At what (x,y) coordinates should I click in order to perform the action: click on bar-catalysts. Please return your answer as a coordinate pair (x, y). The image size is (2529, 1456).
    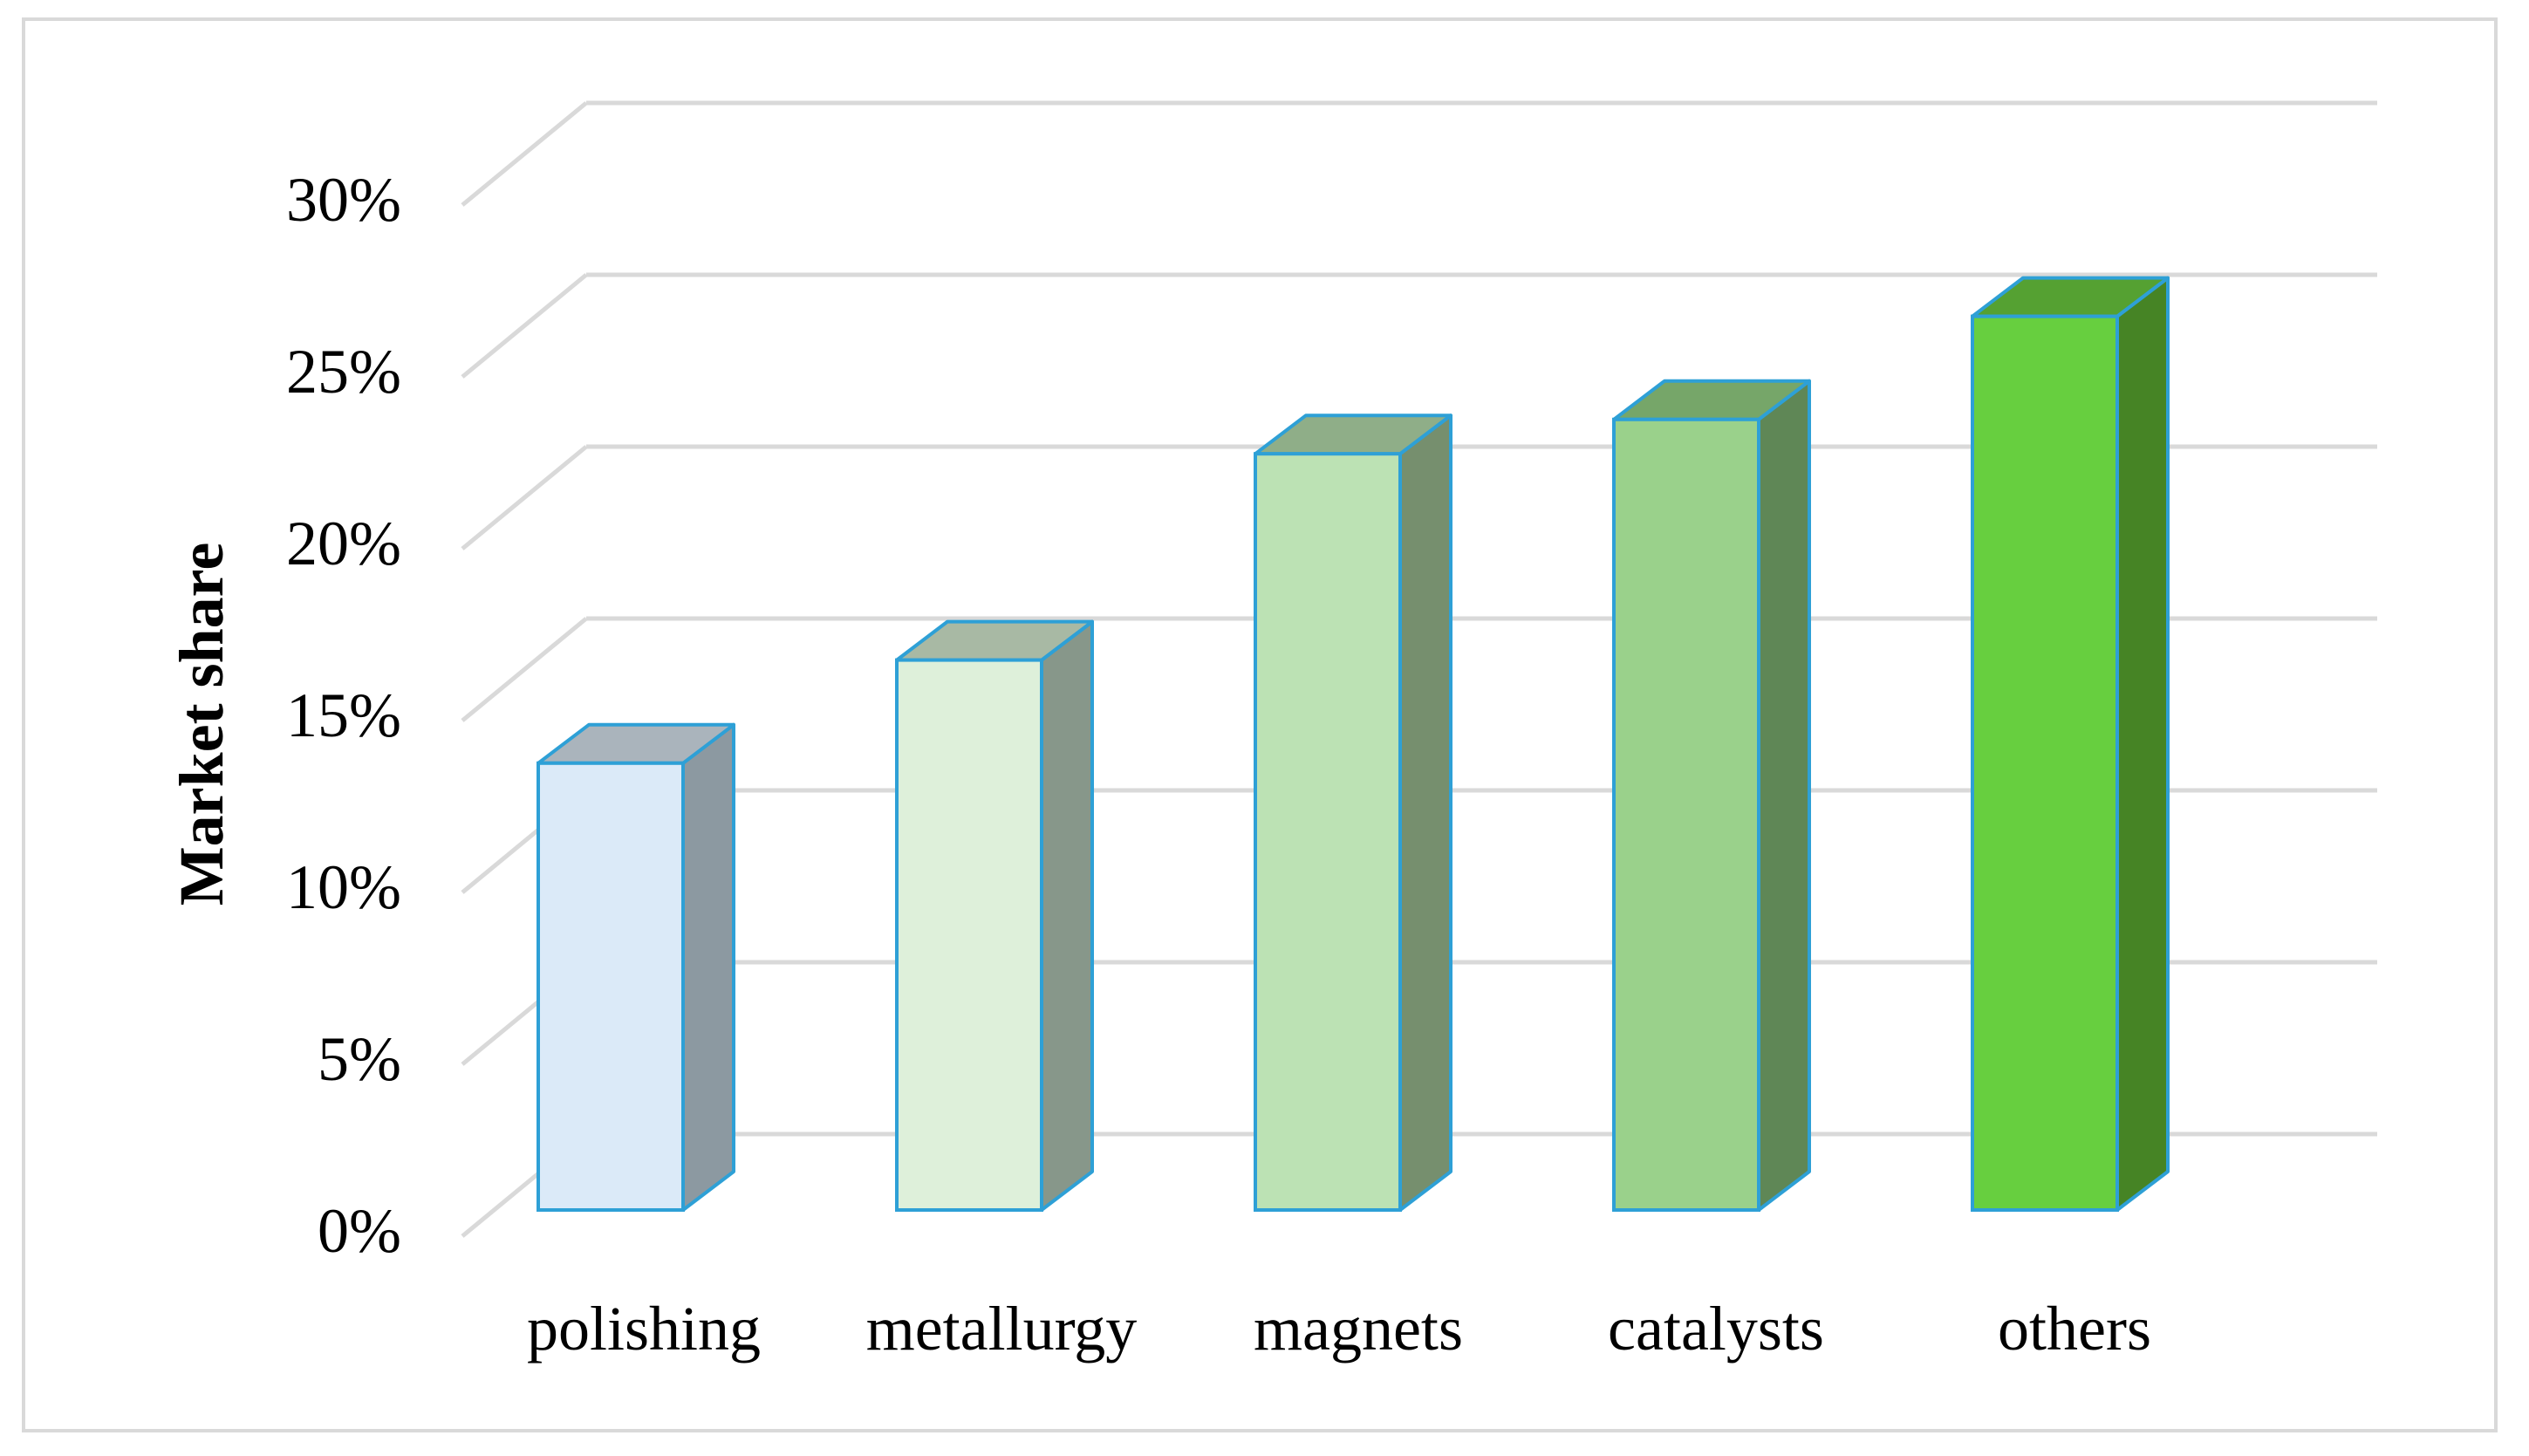
    Looking at the image, I should click on (1711, 795).